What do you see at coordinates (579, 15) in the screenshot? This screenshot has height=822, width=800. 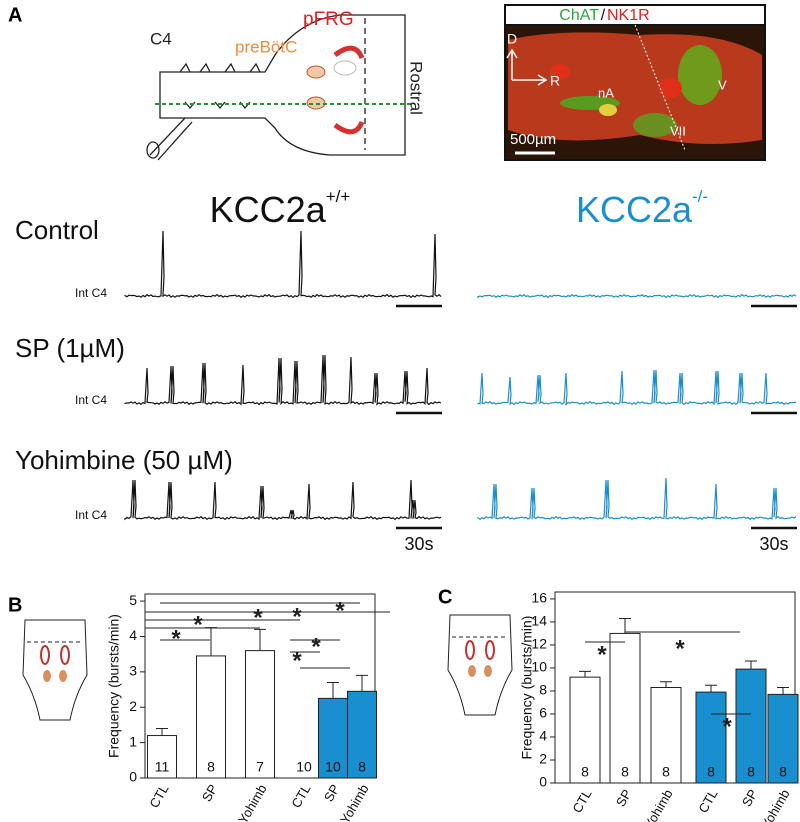 I see `label-chat: ChAT` at bounding box center [579, 15].